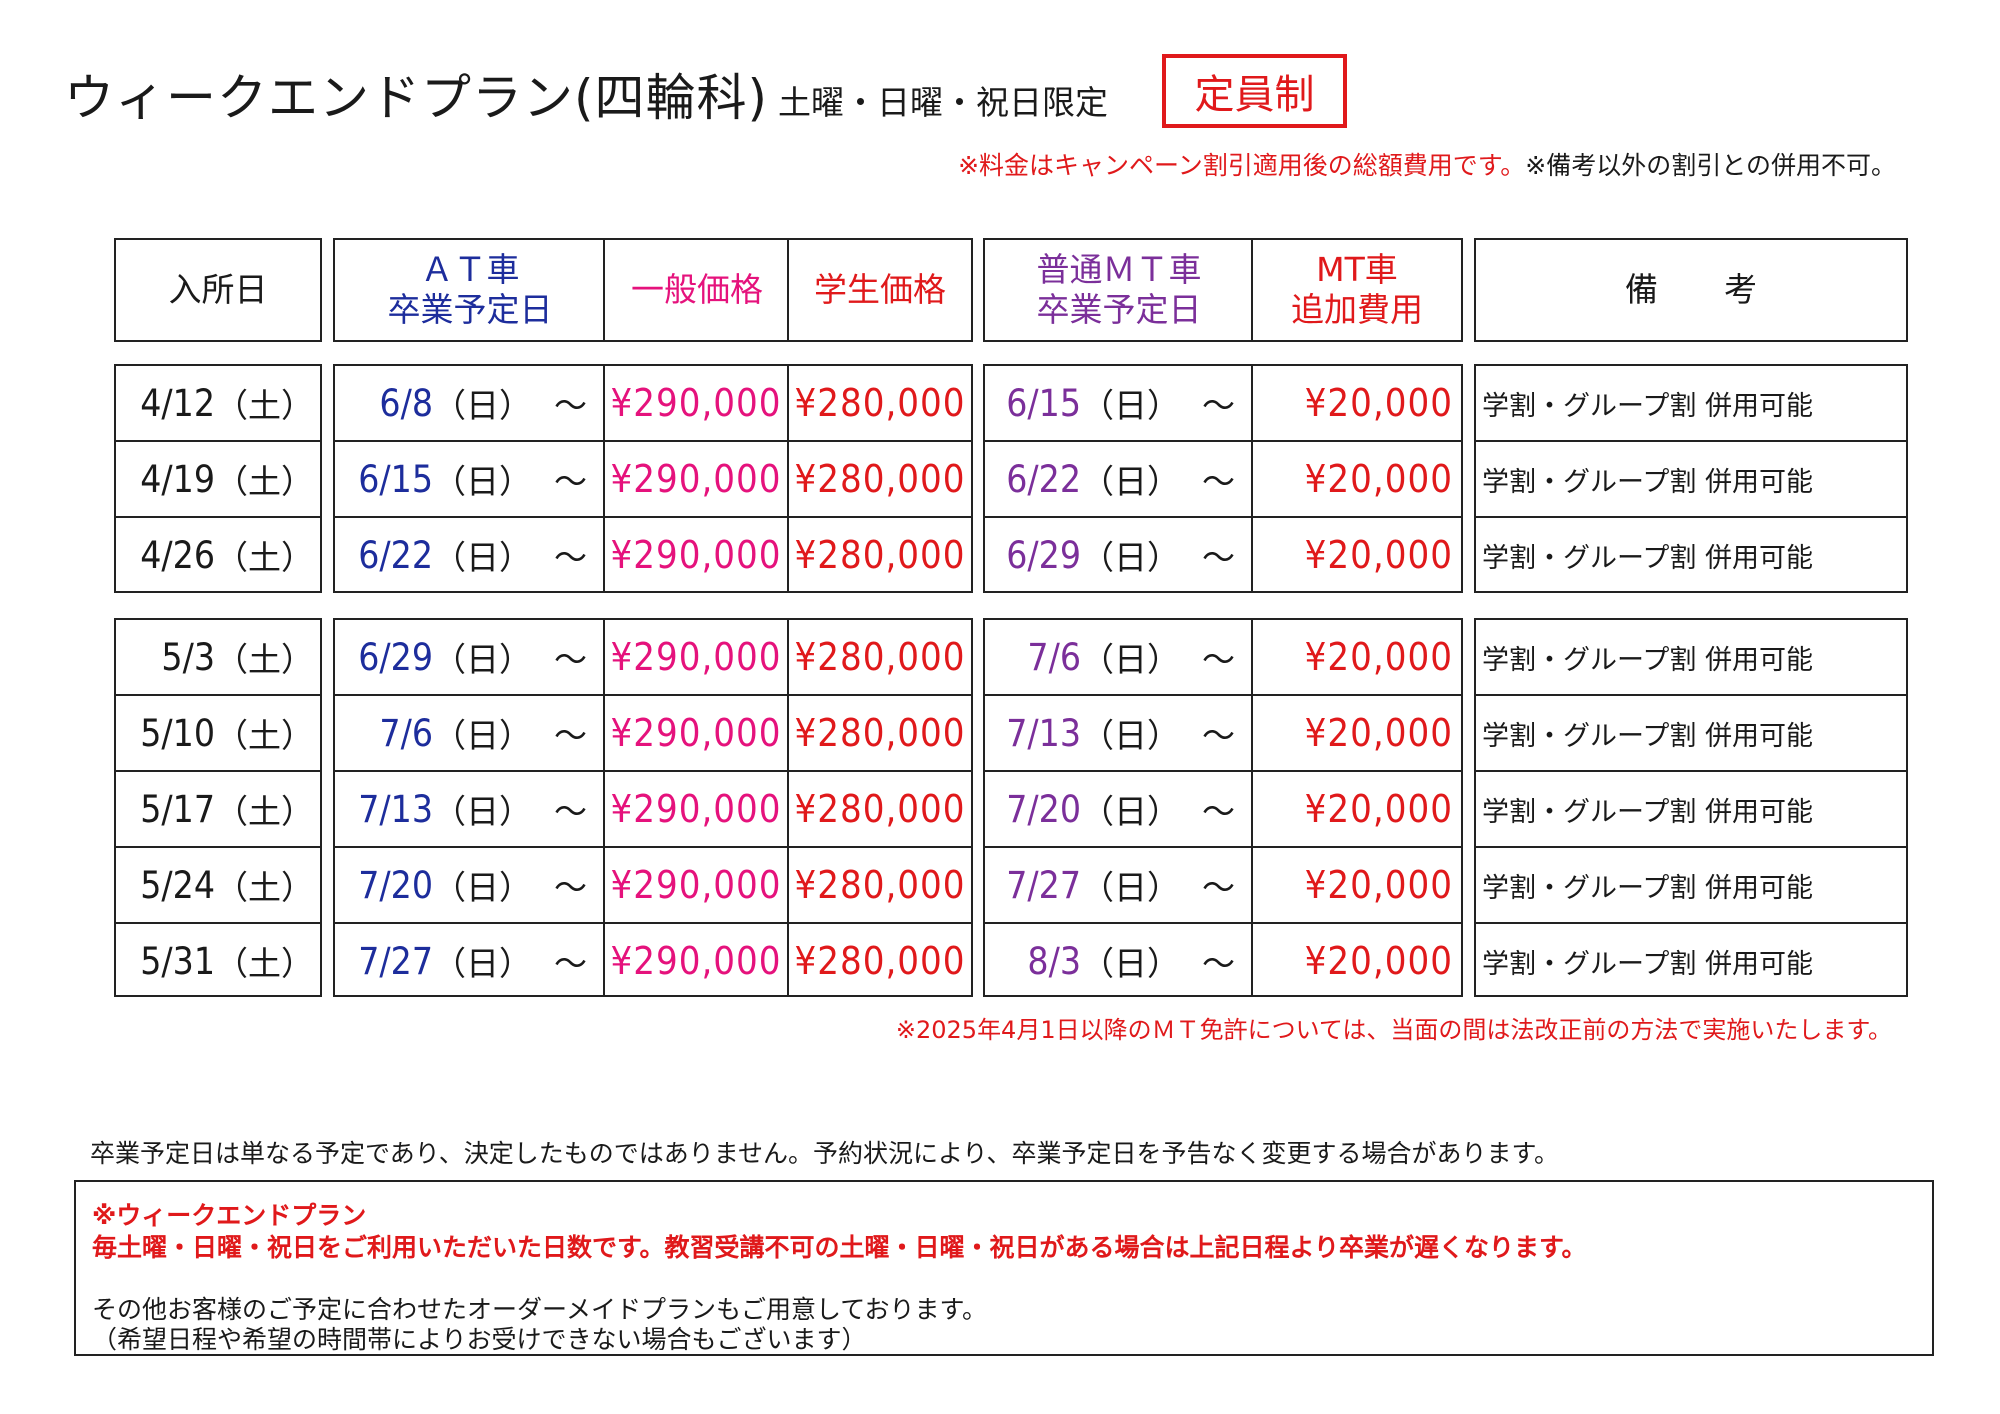 The image size is (2000, 1414). What do you see at coordinates (1691, 807) in the screenshot?
I see `group2-remarks-box` at bounding box center [1691, 807].